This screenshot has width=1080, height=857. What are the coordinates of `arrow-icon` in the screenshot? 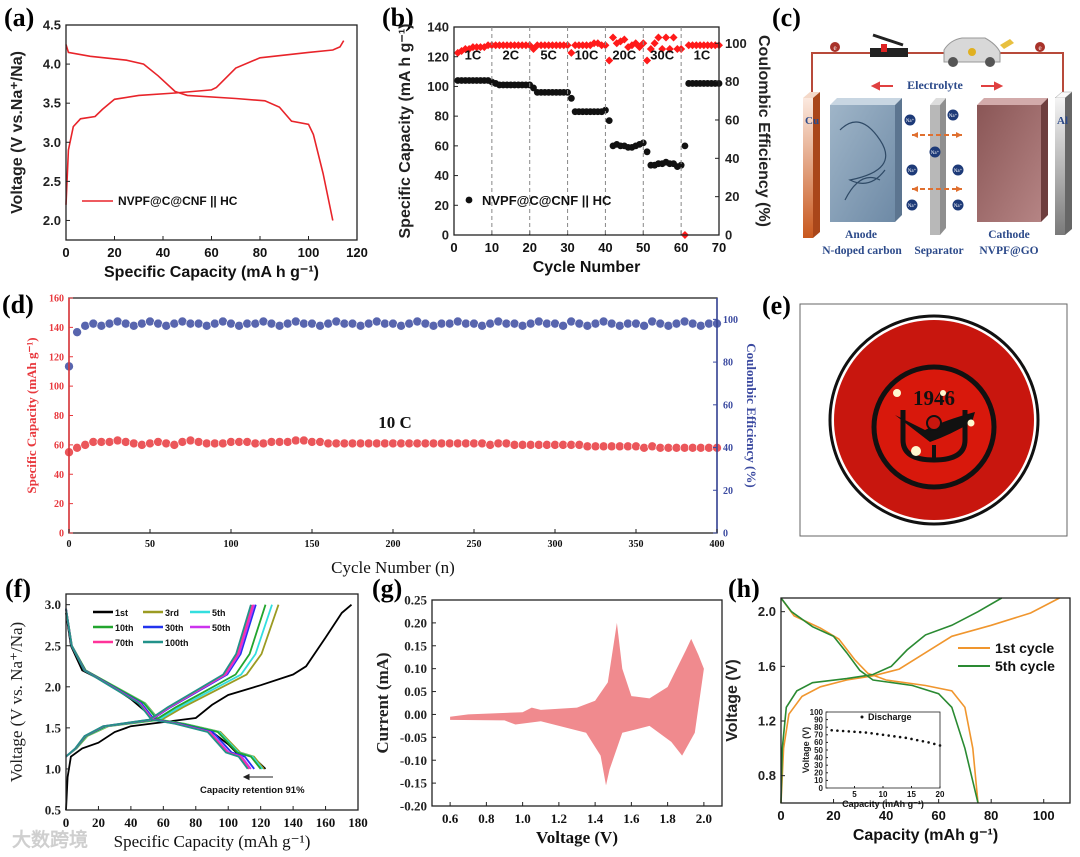 It's located at (257, 777).